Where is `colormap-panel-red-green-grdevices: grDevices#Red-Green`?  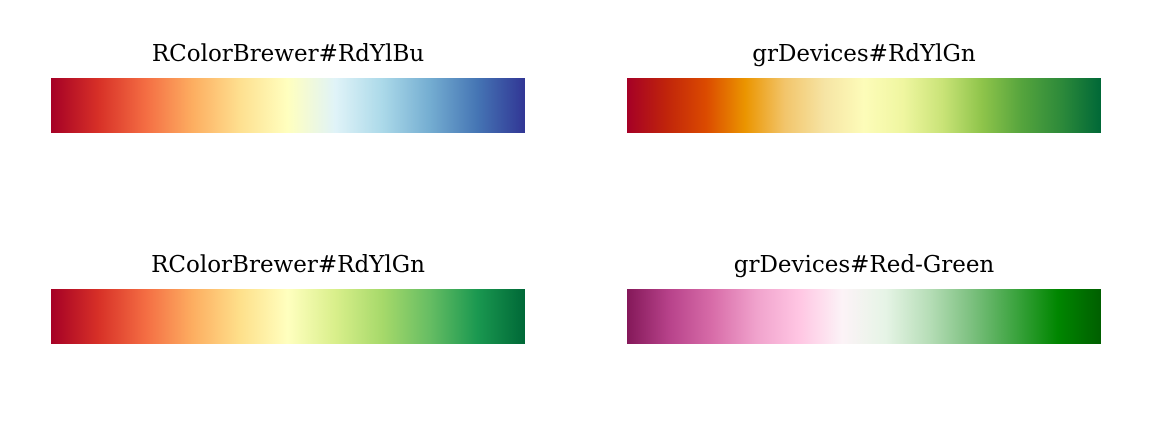
colormap-panel-red-green-grdevices: grDevices#Red-Green is located at coordinates (864, 304).